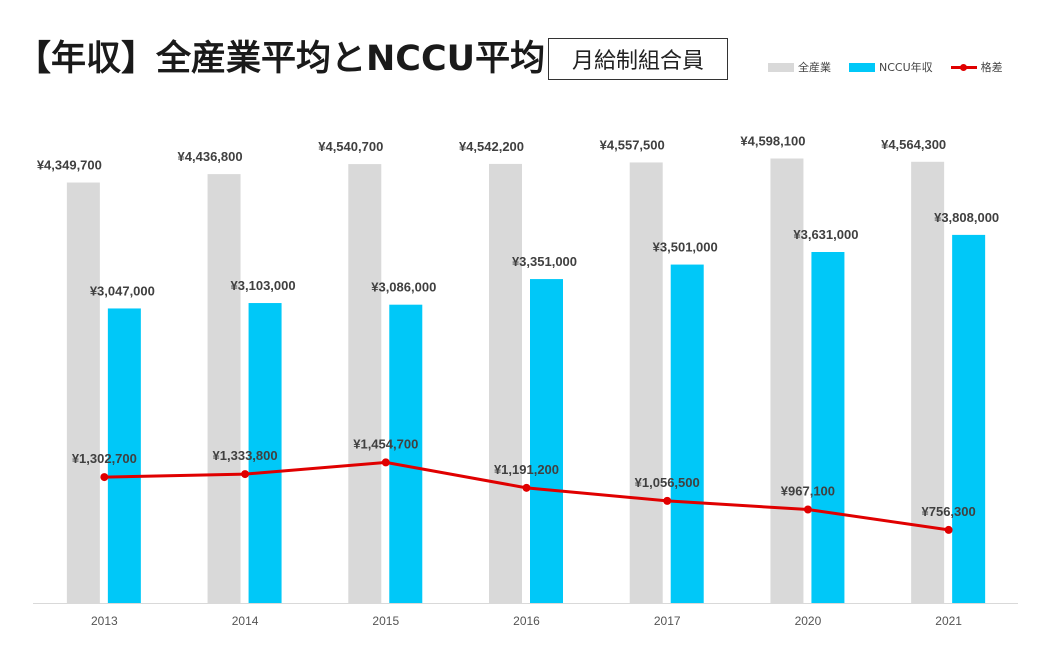 Image resolution: width=1057 pixels, height=647 pixels. I want to click on employee-type-badge: 月給制組合員, so click(638, 59).